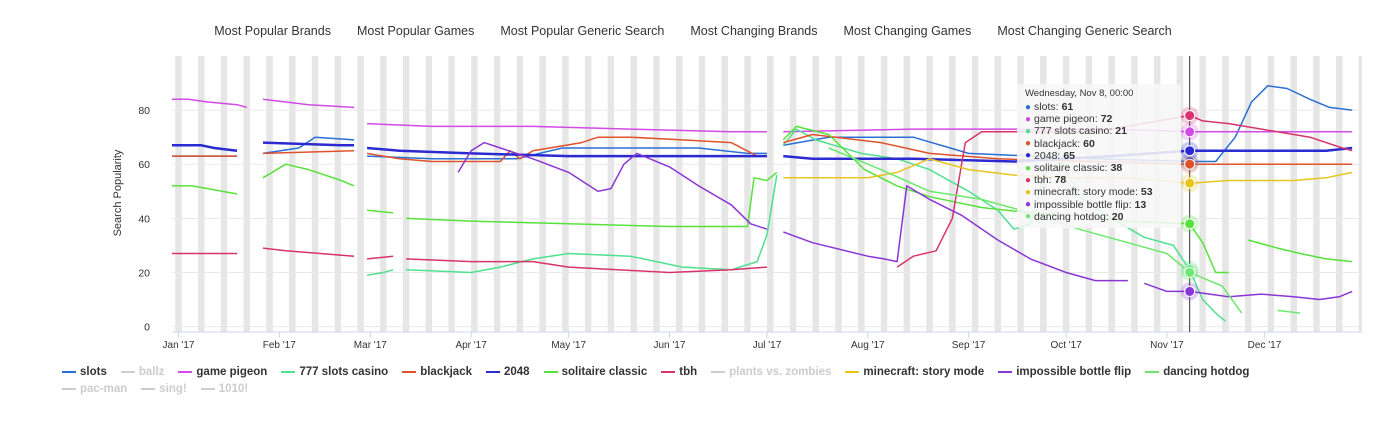  What do you see at coordinates (907, 31) in the screenshot?
I see `tab-most-changing-games: Most Changing Games` at bounding box center [907, 31].